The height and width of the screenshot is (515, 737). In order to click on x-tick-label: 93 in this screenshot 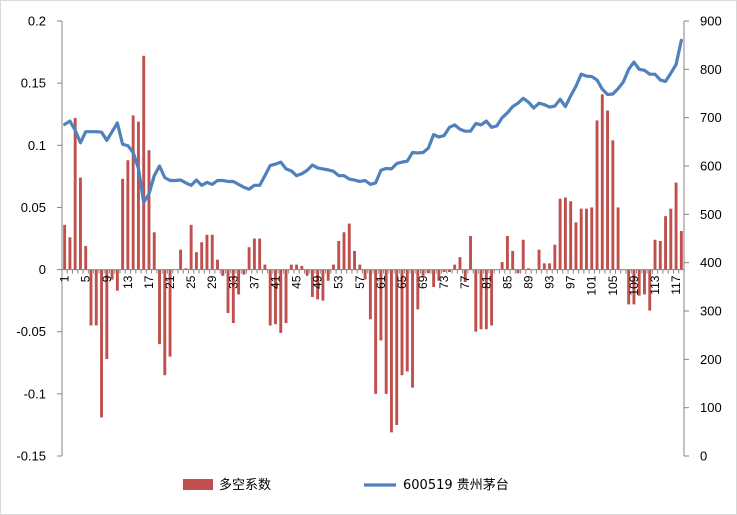, I will do `click(550, 282)`.